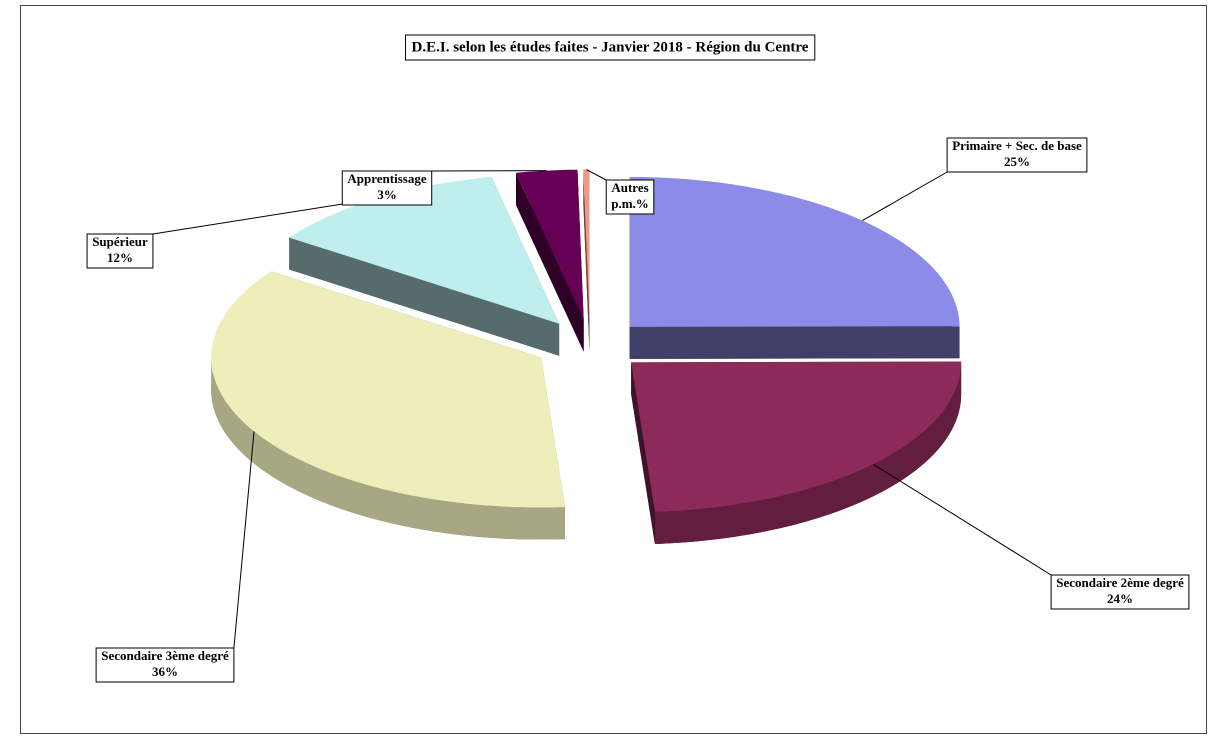  I want to click on slice-label: Supérieur, so click(120, 241).